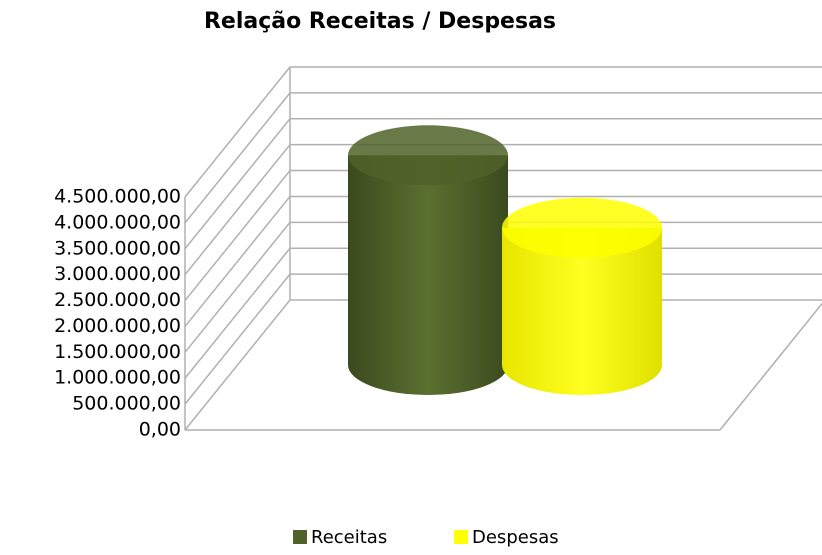 The width and height of the screenshot is (822, 555). Describe the element at coordinates (117, 274) in the screenshot. I see `y-tick-label: 3.000.000,00` at that location.